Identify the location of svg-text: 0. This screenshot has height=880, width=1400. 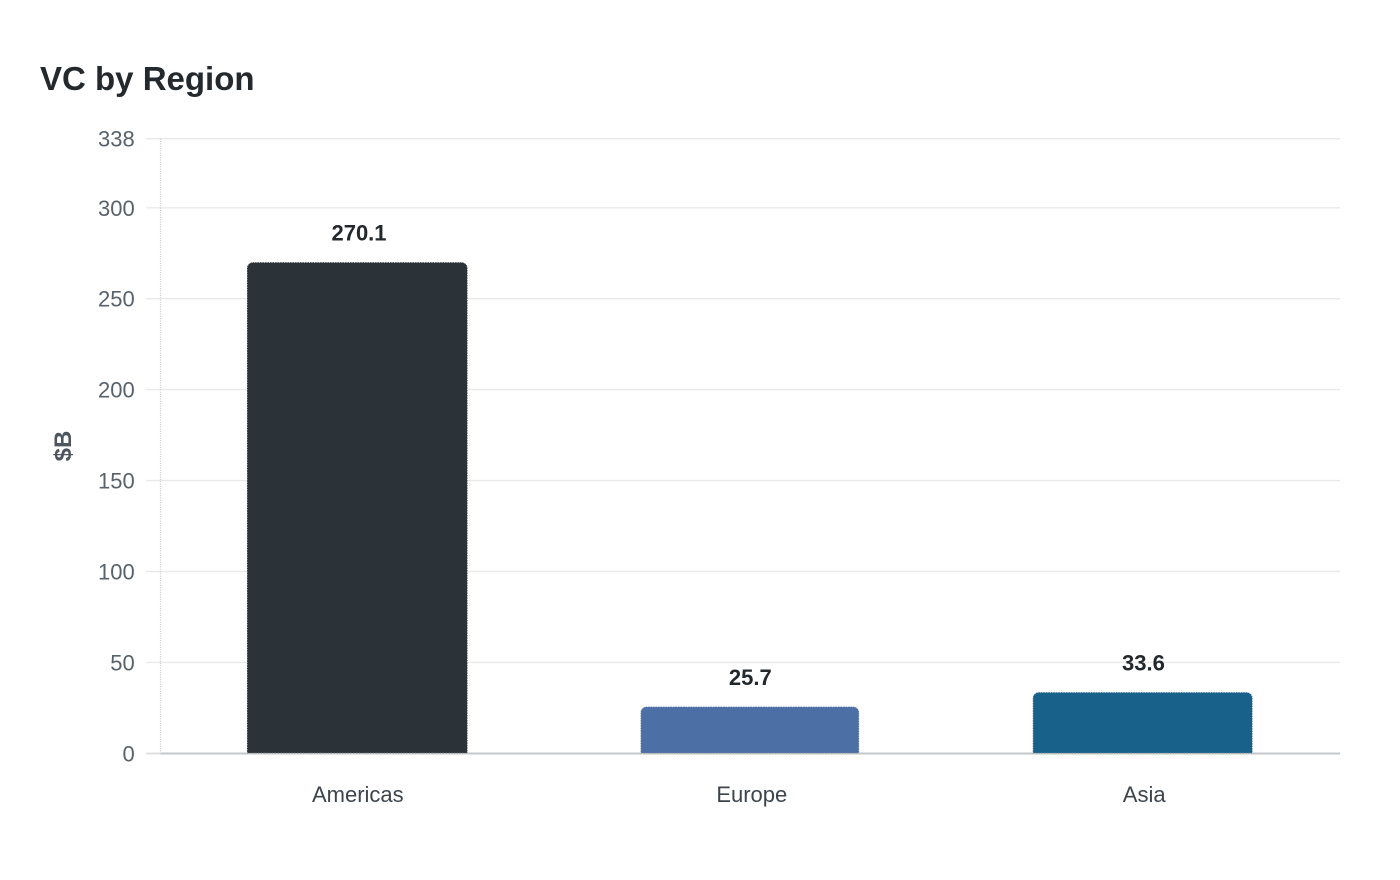
(128, 753).